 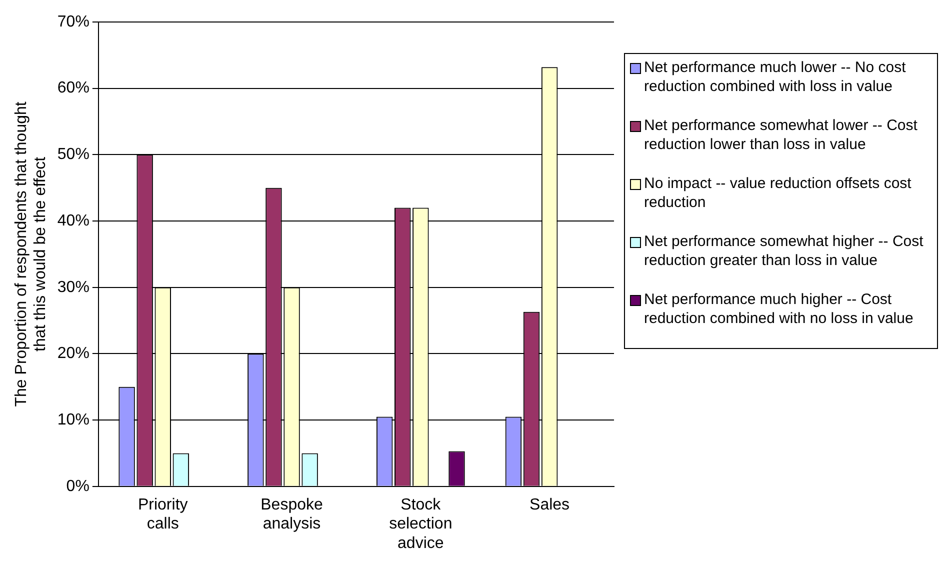 What do you see at coordinates (73, 419) in the screenshot?
I see `y-tick-label: 10%` at bounding box center [73, 419].